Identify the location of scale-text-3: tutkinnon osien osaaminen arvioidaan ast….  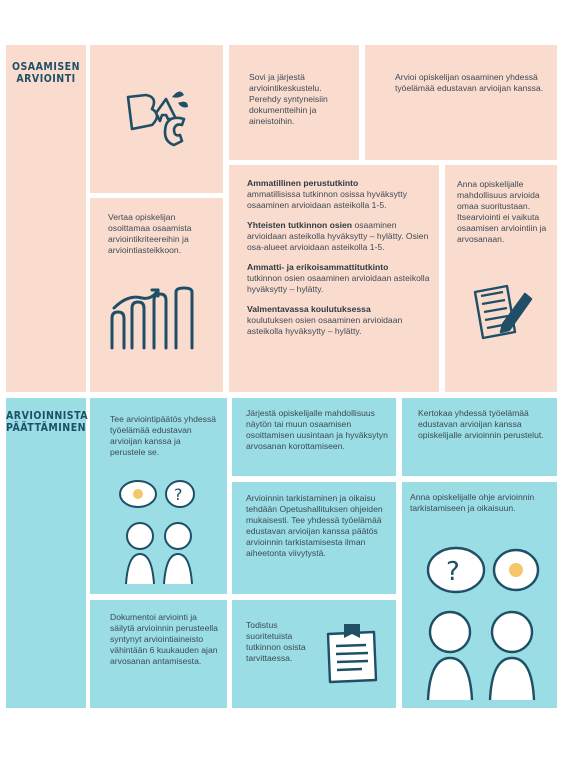
(338, 283).